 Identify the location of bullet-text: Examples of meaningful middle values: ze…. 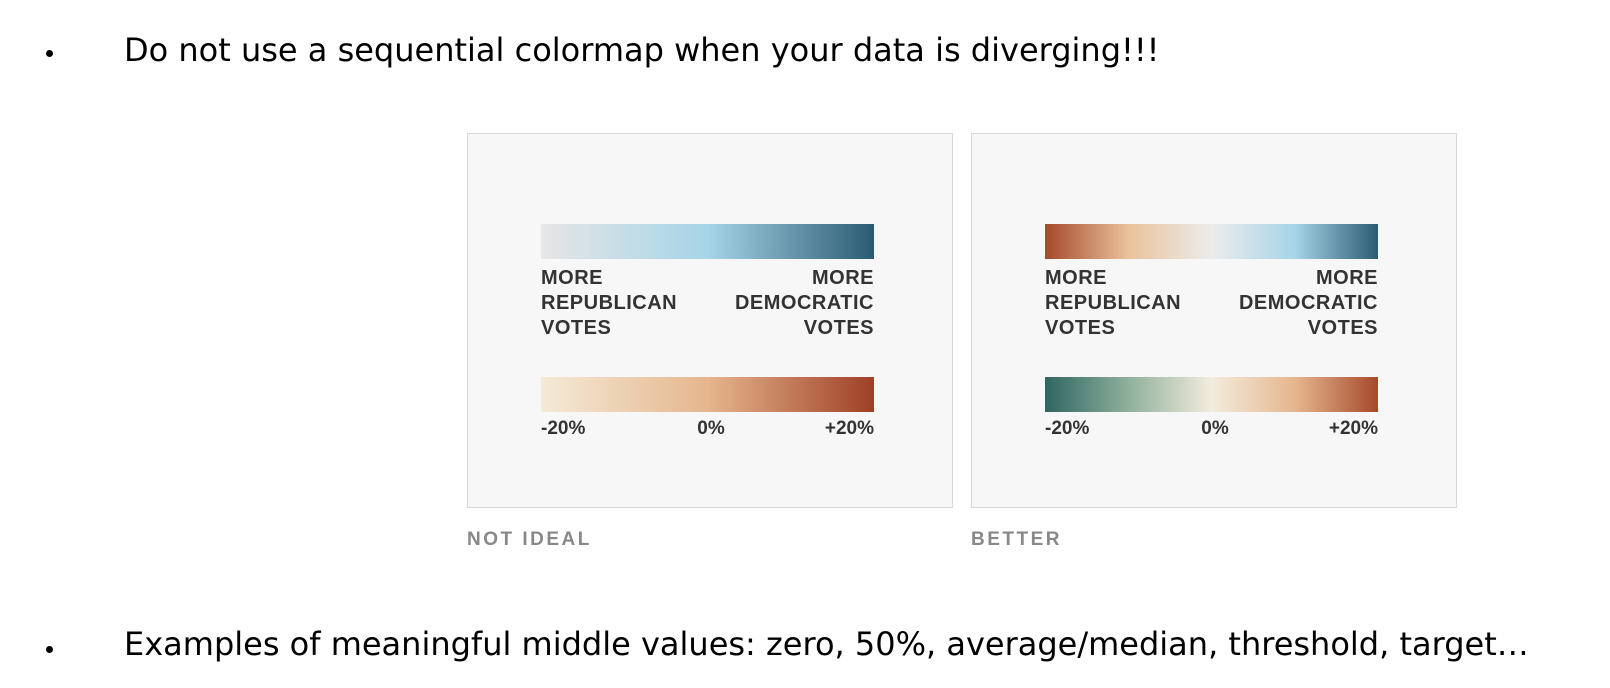
(826, 644).